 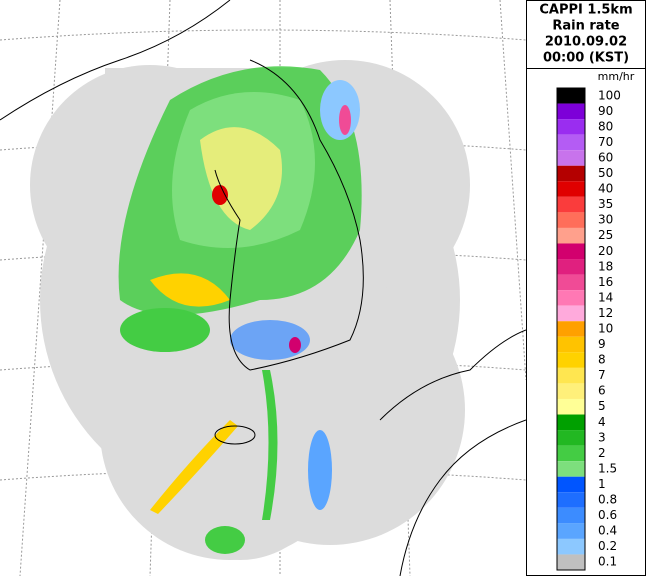 What do you see at coordinates (605, 173) in the screenshot?
I see `level-label: 50` at bounding box center [605, 173].